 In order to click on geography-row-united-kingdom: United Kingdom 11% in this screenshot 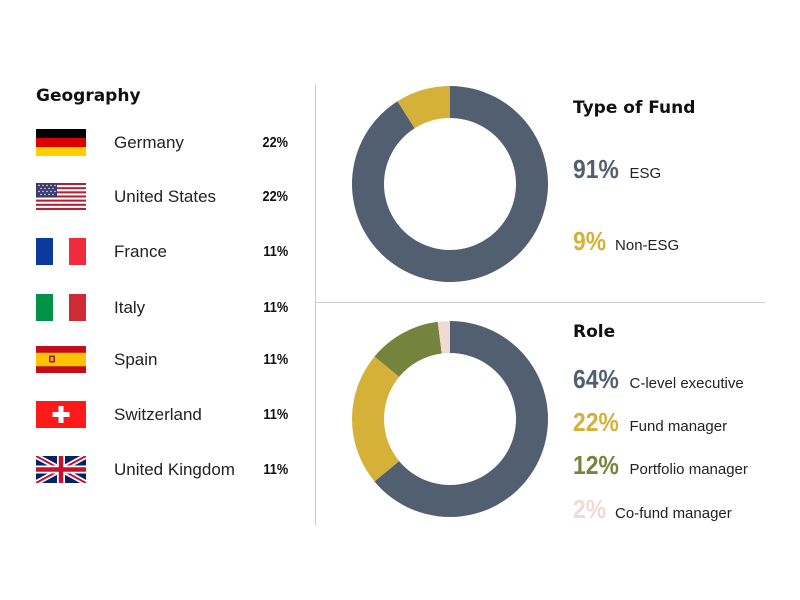, I will do `click(166, 470)`.